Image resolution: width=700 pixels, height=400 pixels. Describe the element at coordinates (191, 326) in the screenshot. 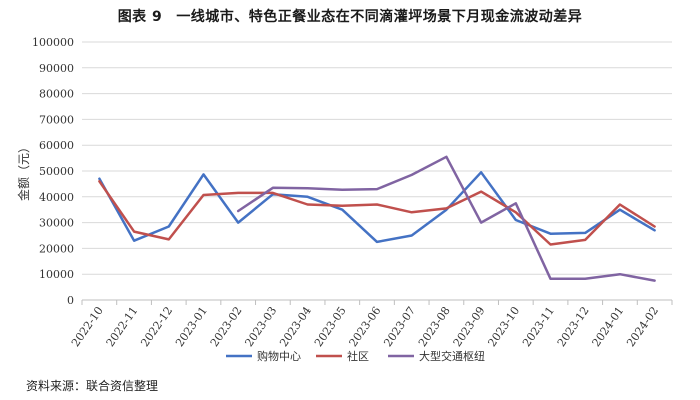

I see `x-tick-label: 2023-01` at that location.